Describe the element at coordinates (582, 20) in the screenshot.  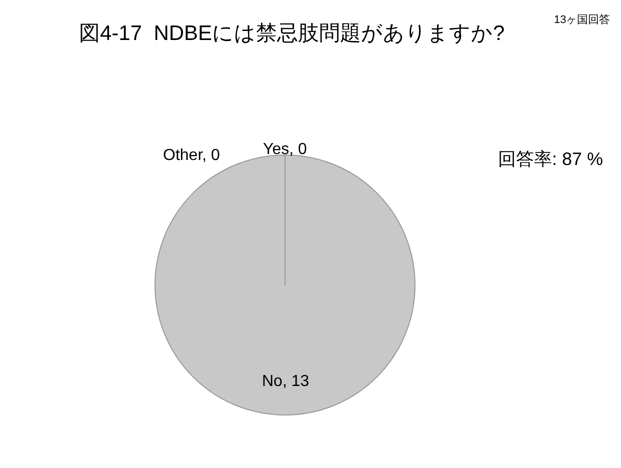
I see `text: 13ヶ国回答` at that location.